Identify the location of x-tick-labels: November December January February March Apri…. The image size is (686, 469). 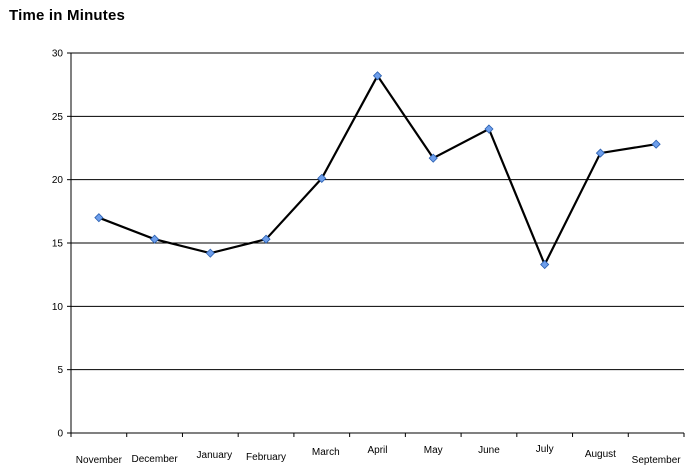
(378, 455).